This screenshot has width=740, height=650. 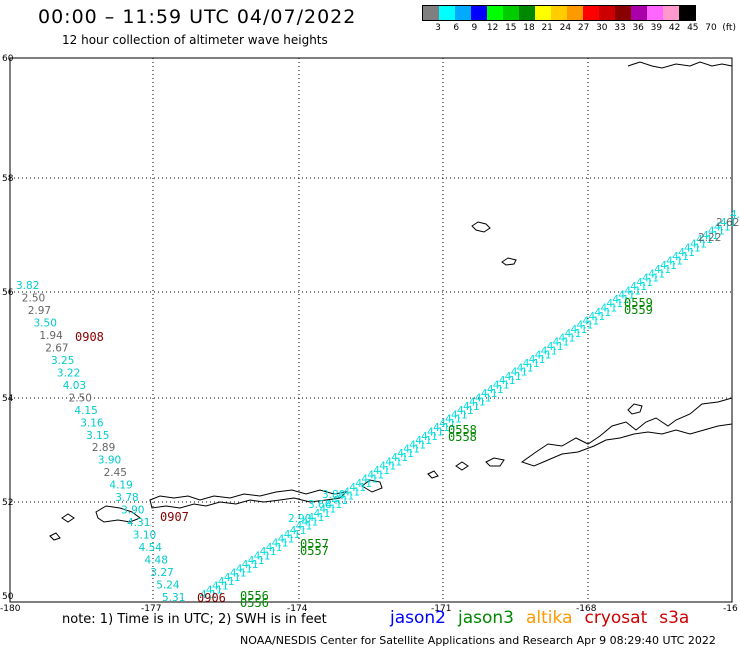 I want to click on legend-labels: 3 6 9 12 15 18 21 24 27 30 33 36 39 42 45 70 (ft), so click(x=581, y=29).